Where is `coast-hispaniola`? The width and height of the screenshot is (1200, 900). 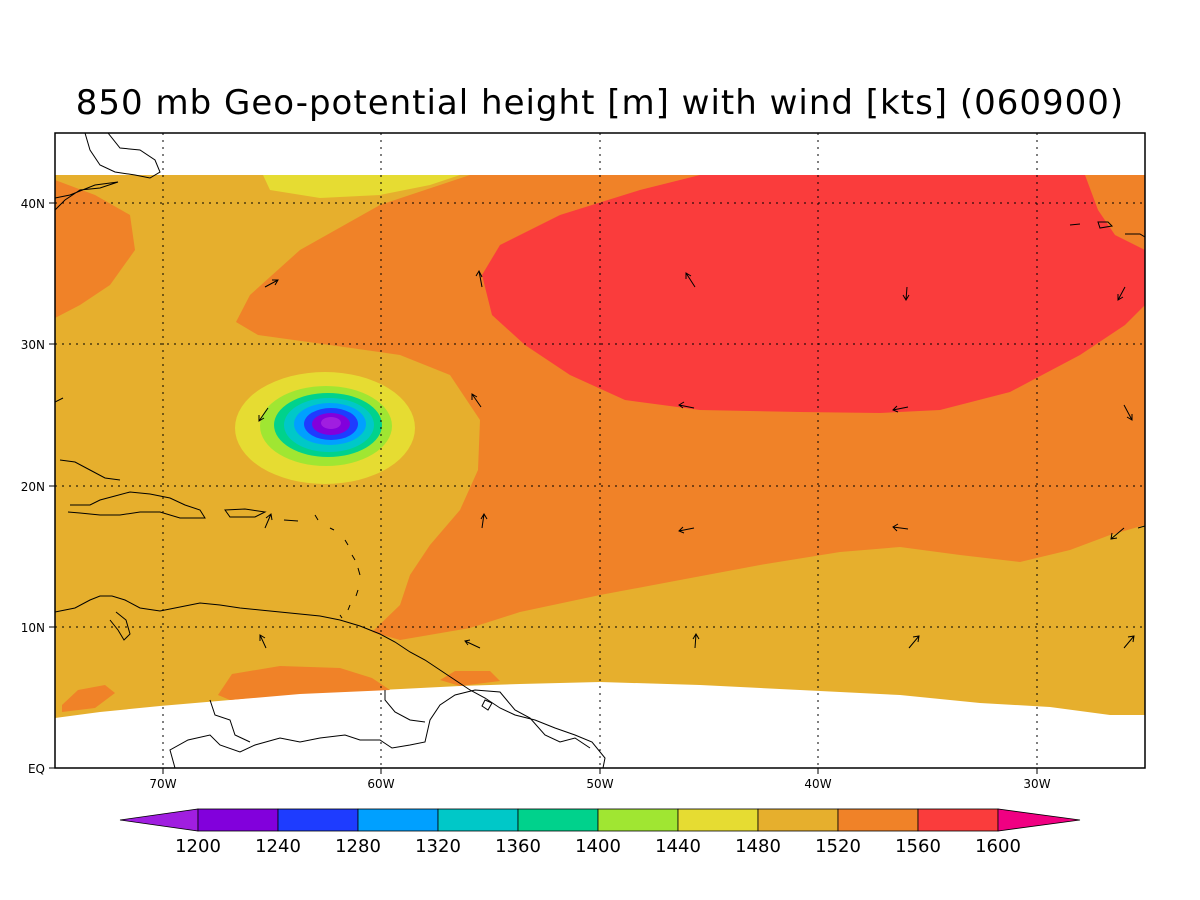
coast-hispaniola is located at coordinates (261, 515).